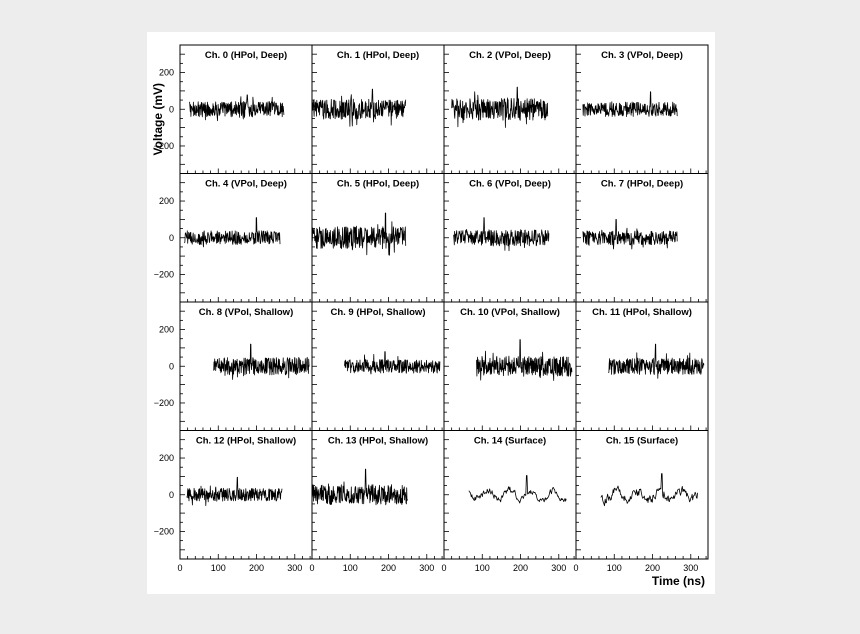  I want to click on channel-panel: Ch. 9 (HPol, Shallow), so click(378, 366).